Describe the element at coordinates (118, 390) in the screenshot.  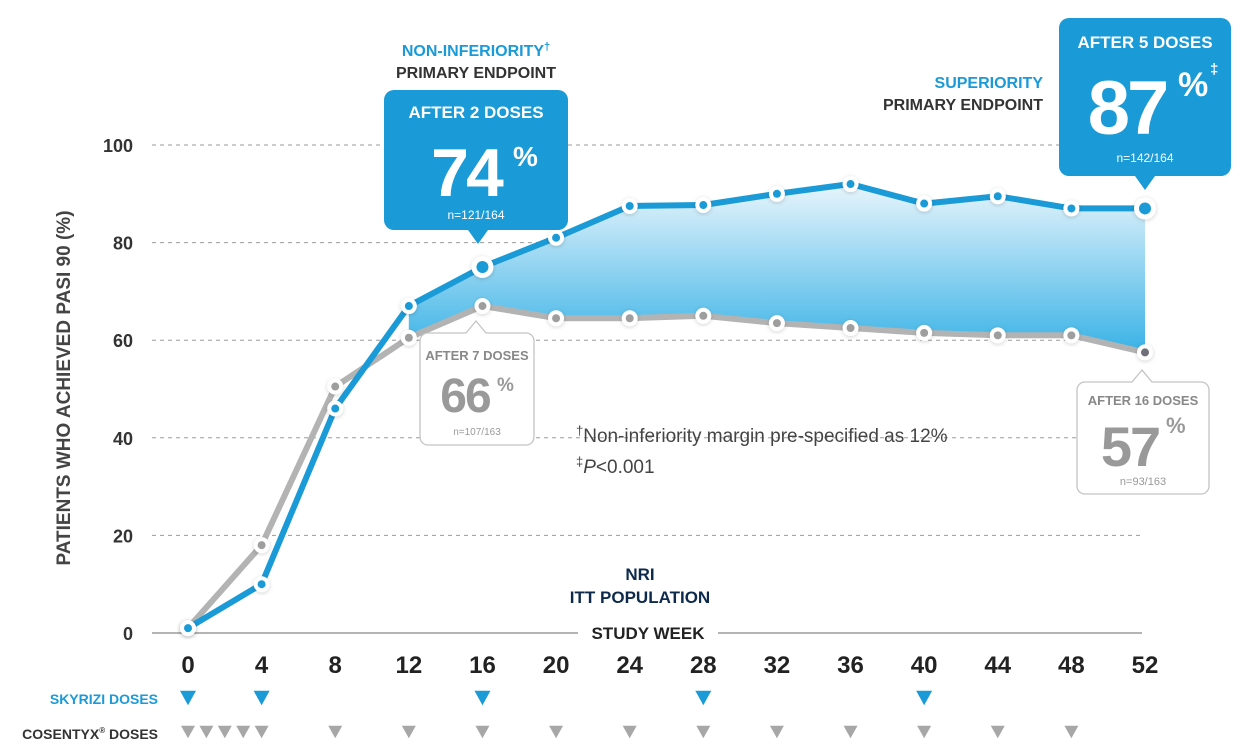
I see `y-tick-labels: 0 20 40 60 80 100` at that location.